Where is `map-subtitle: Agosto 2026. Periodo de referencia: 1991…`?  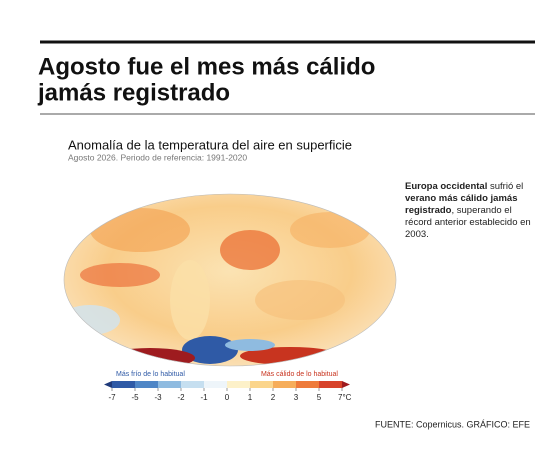 map-subtitle: Agosto 2026. Periodo de referencia: 1991… is located at coordinates (157, 157).